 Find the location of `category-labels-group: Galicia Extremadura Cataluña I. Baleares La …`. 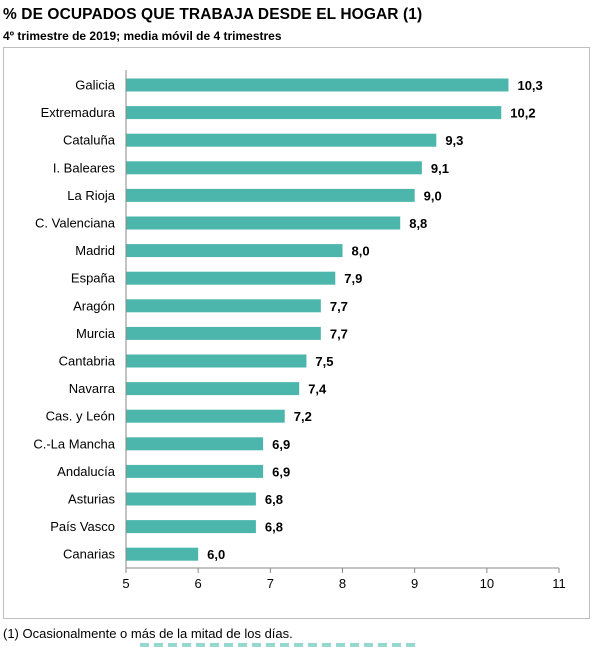

category-labels-group: Galicia Extremadura Cataluña I. Baleares La … is located at coordinates (74, 320).